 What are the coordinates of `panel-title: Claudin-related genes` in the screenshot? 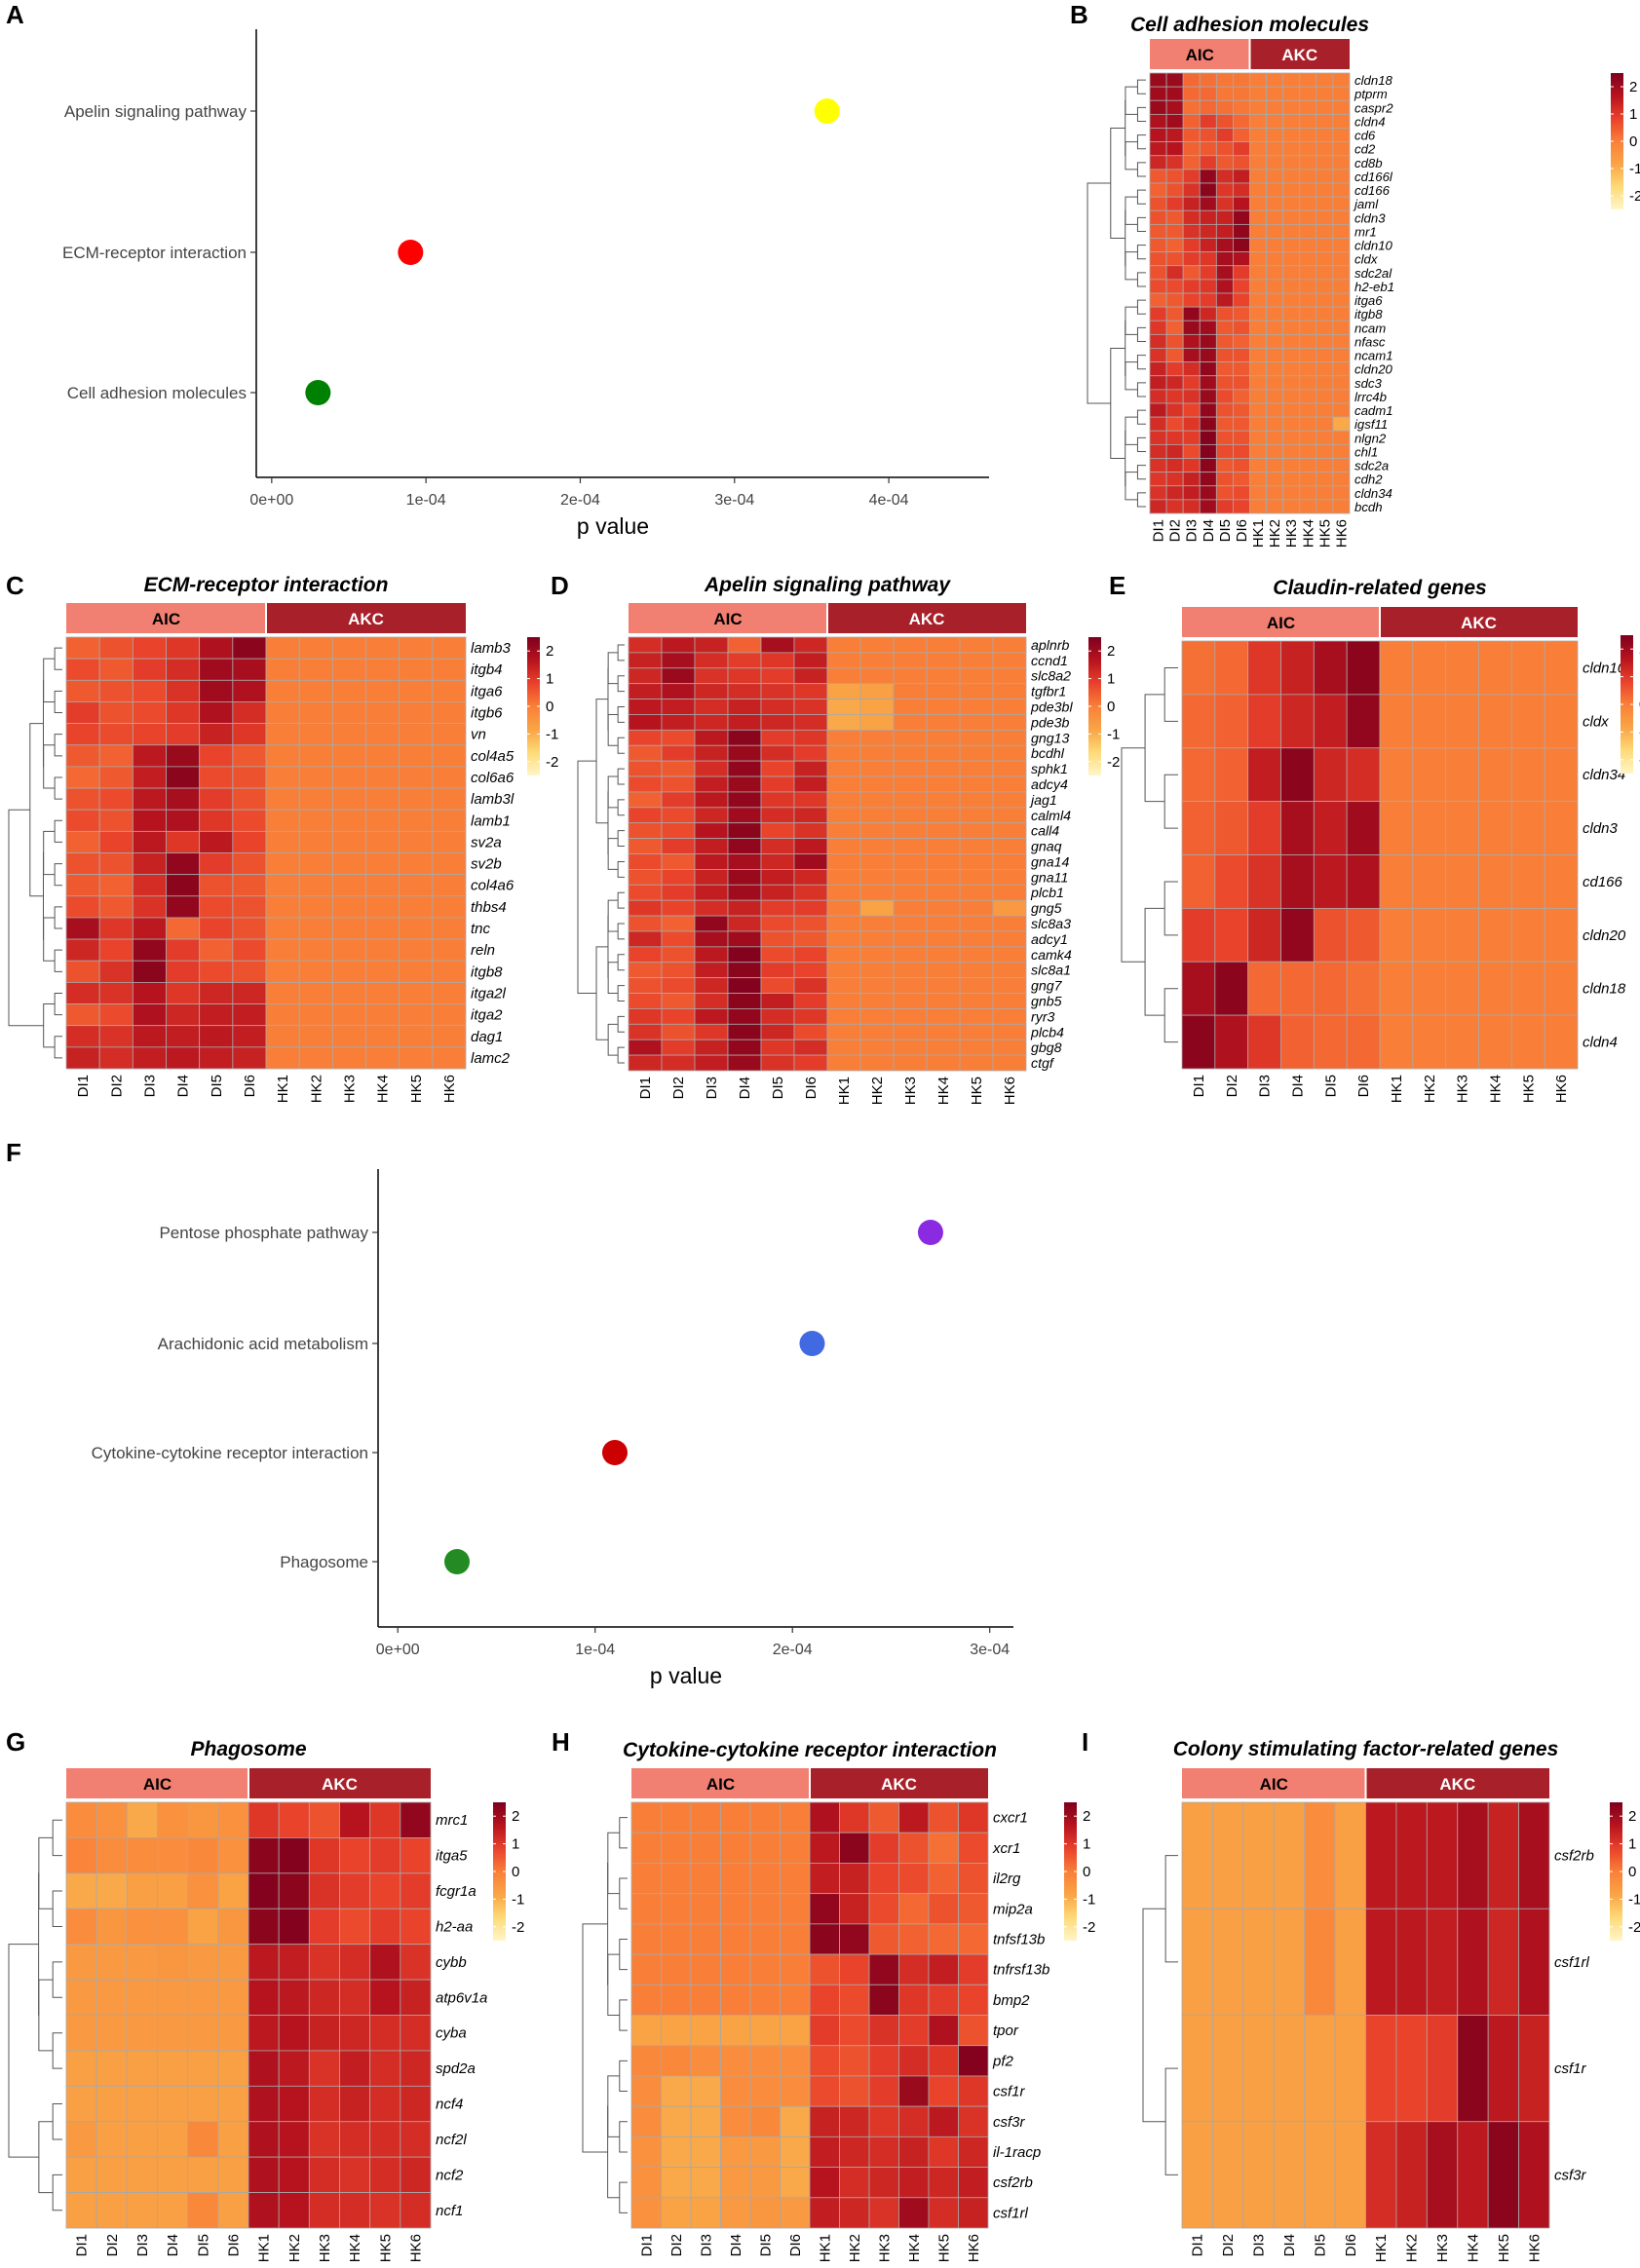 It's located at (1379, 588).